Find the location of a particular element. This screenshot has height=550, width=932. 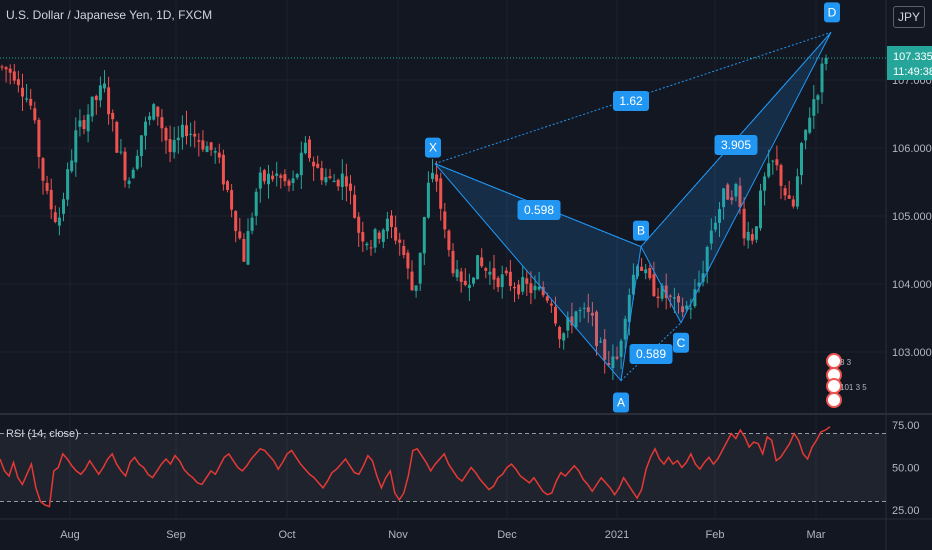

pattern-point-a: A is located at coordinates (621, 403).